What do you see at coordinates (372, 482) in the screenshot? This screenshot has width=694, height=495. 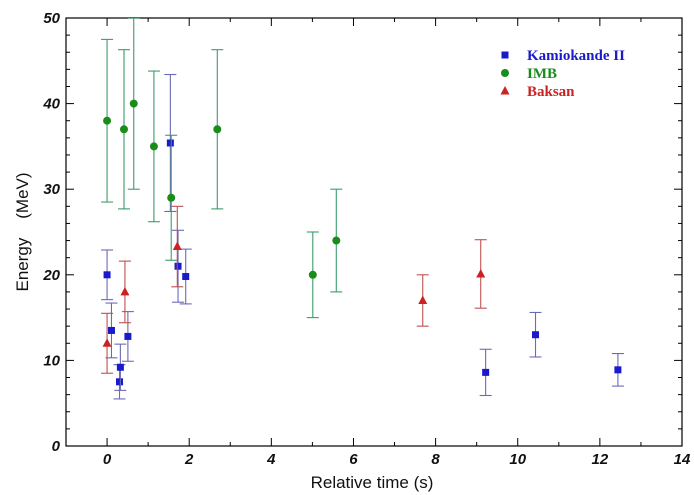 I see `x-axis-label: Relative time (s)` at bounding box center [372, 482].